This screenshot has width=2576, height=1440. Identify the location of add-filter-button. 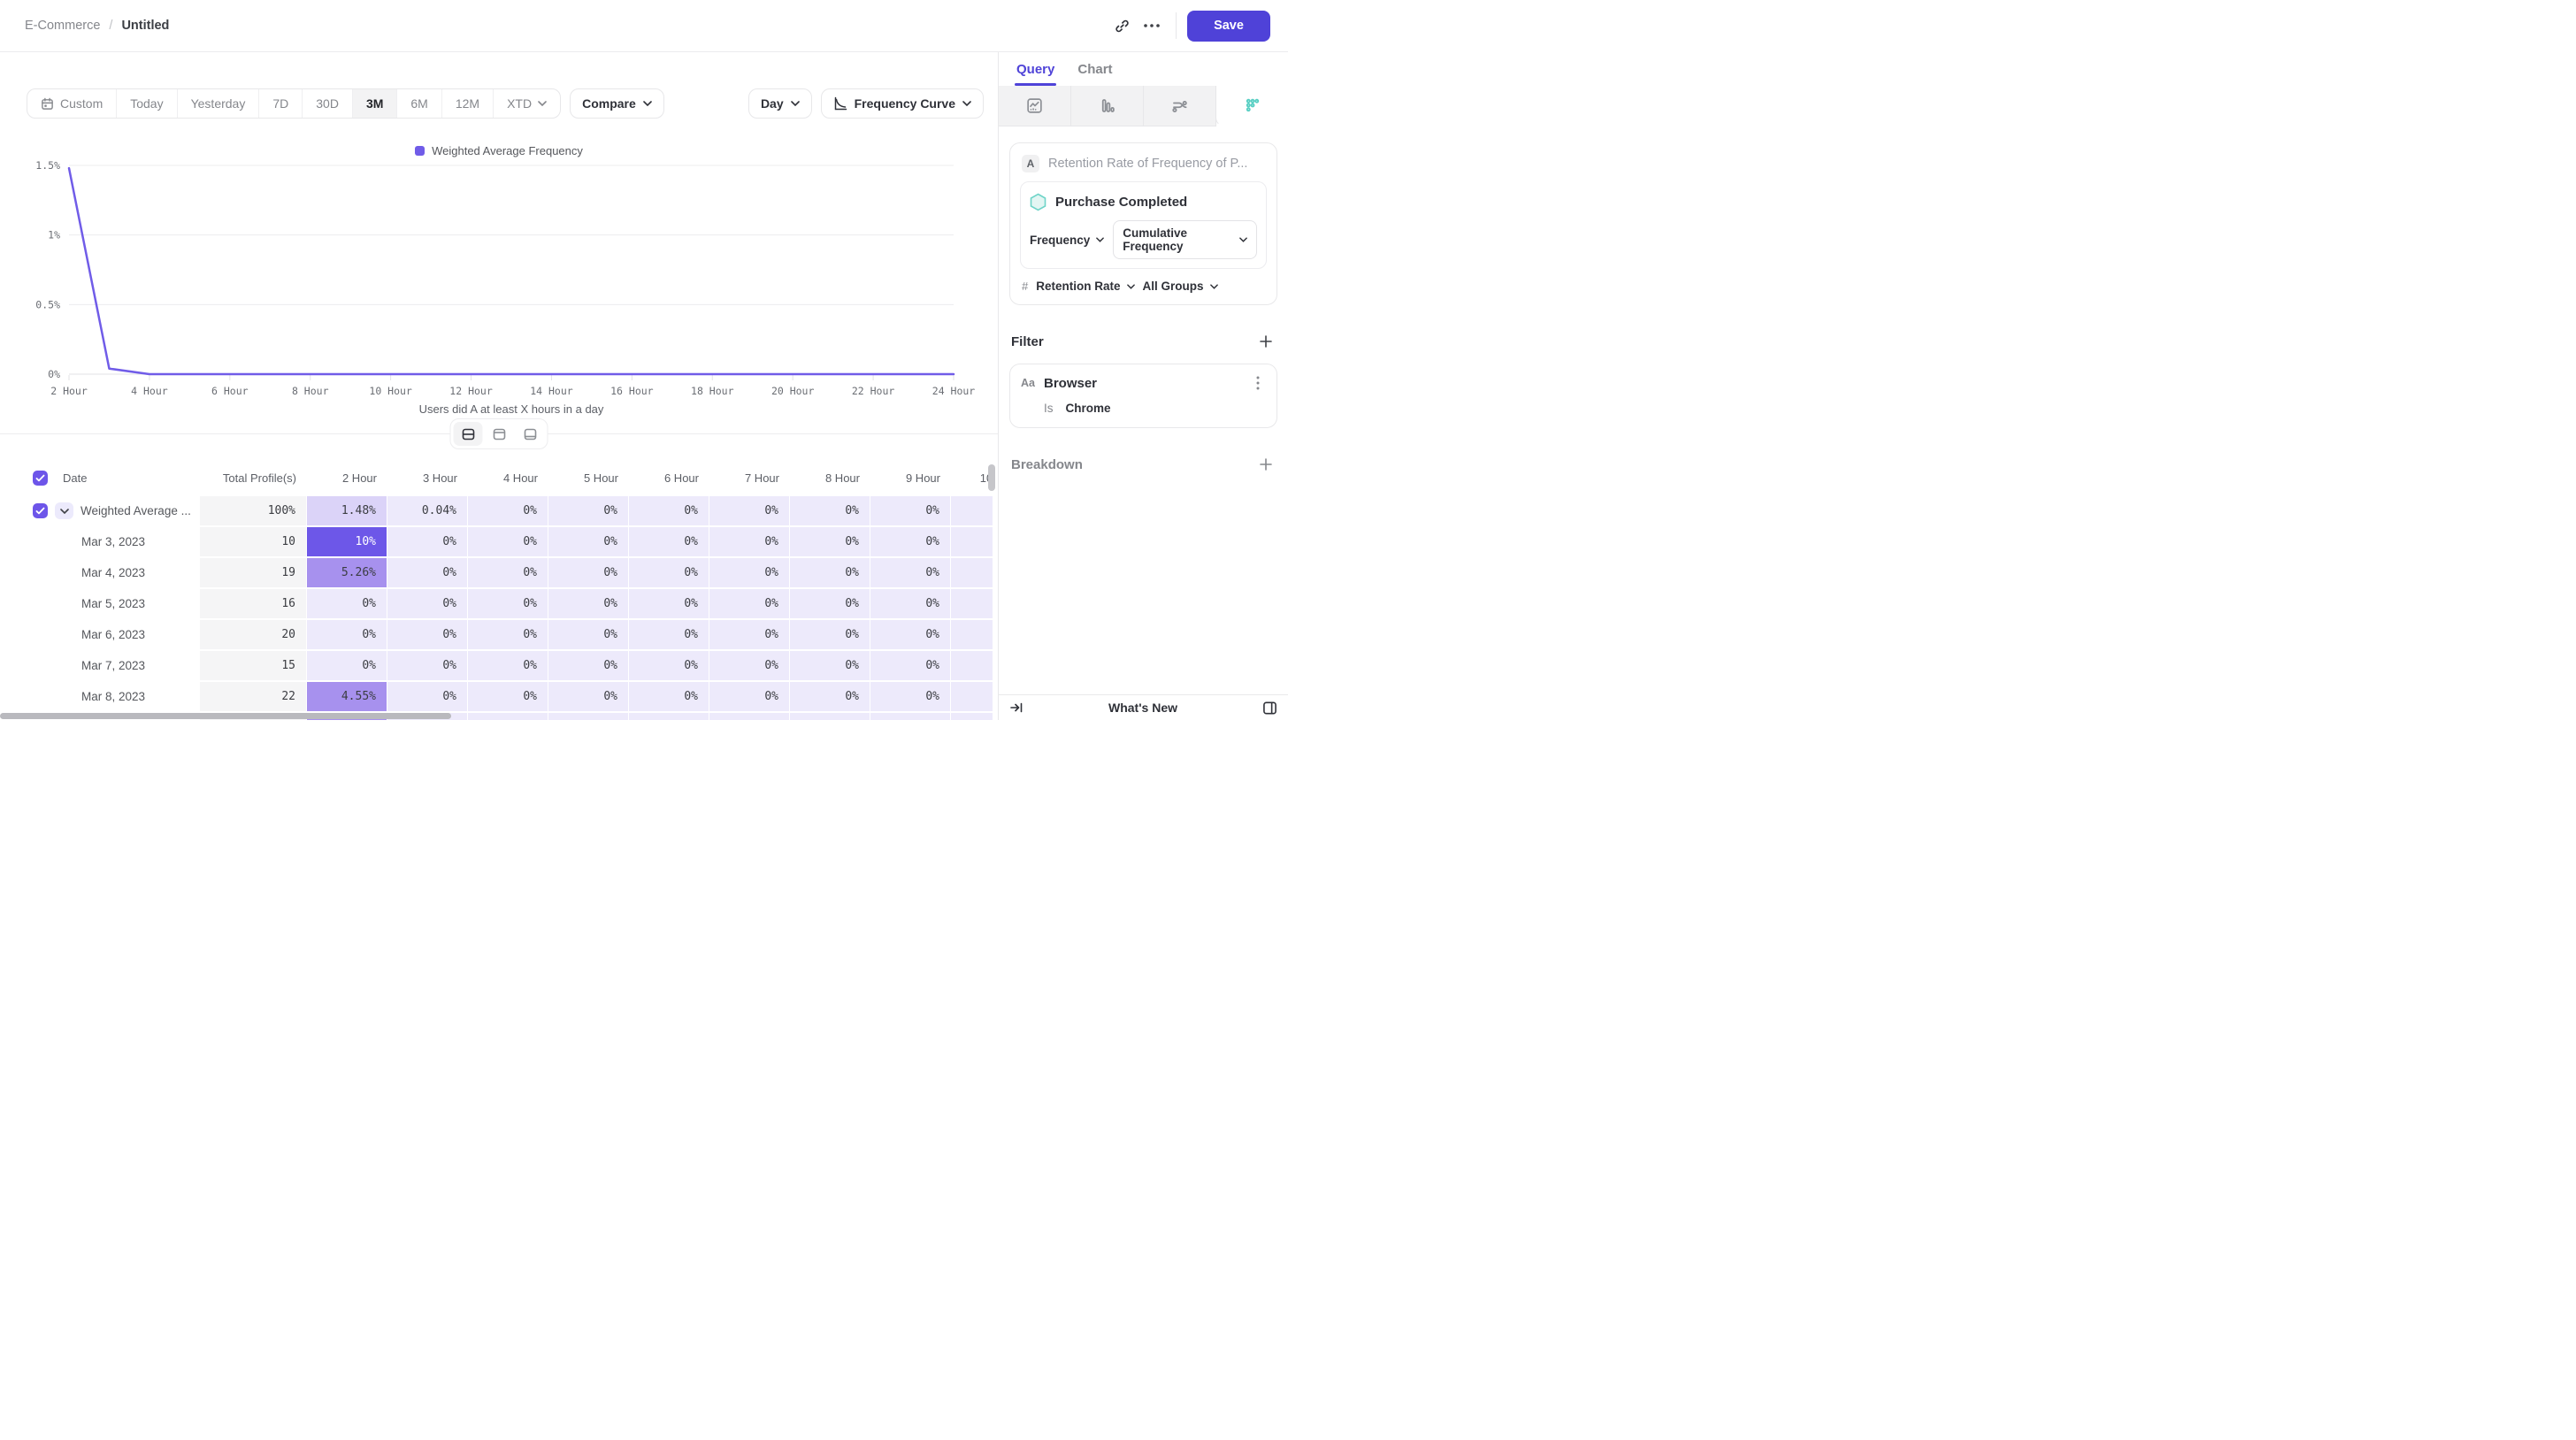
(1266, 341).